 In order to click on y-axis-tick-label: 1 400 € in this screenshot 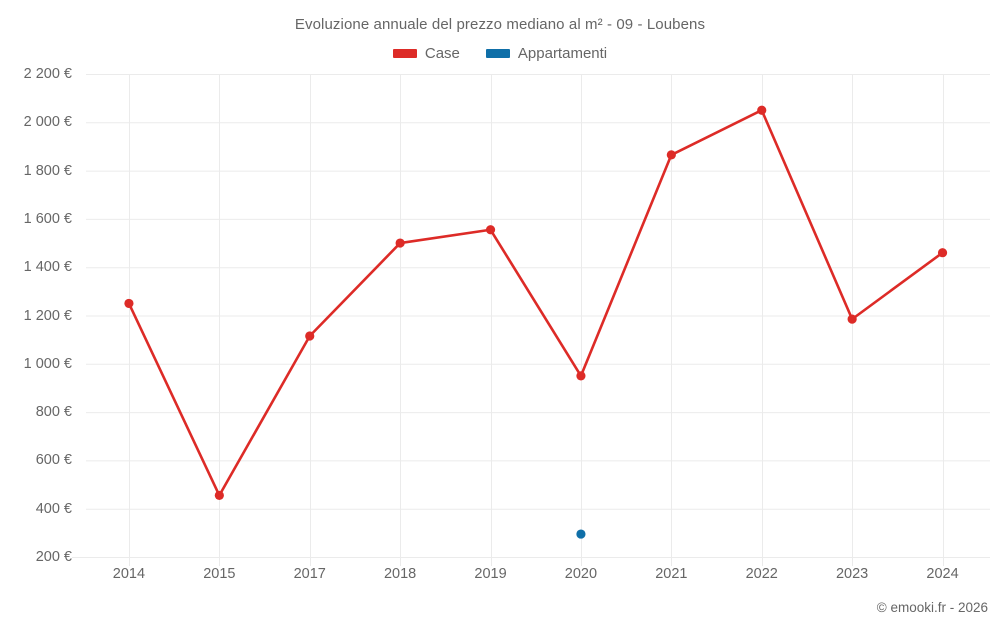, I will do `click(47, 267)`.